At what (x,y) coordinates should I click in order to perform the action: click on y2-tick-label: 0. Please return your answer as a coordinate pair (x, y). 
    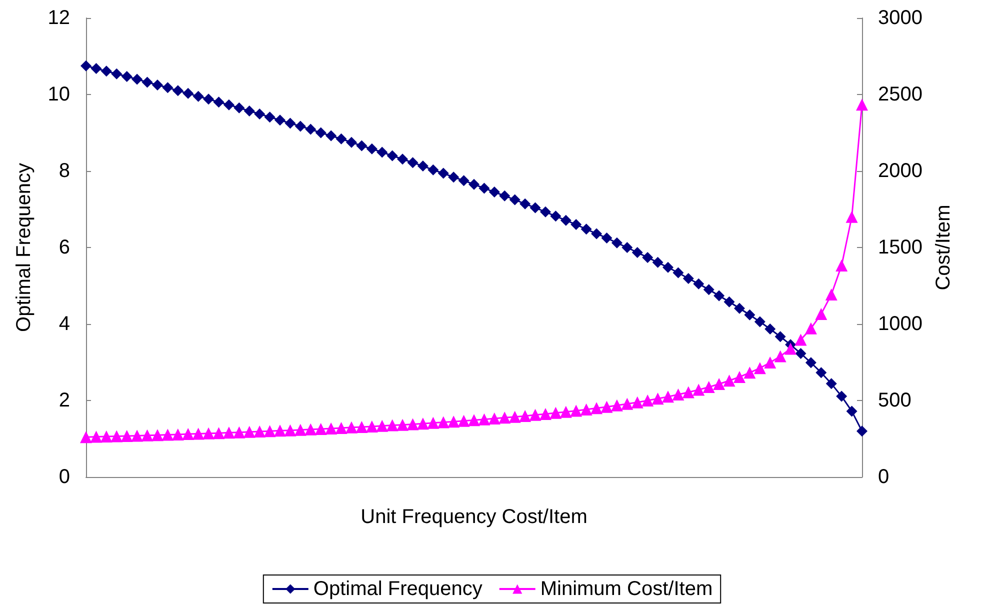
    Looking at the image, I should click on (884, 477).